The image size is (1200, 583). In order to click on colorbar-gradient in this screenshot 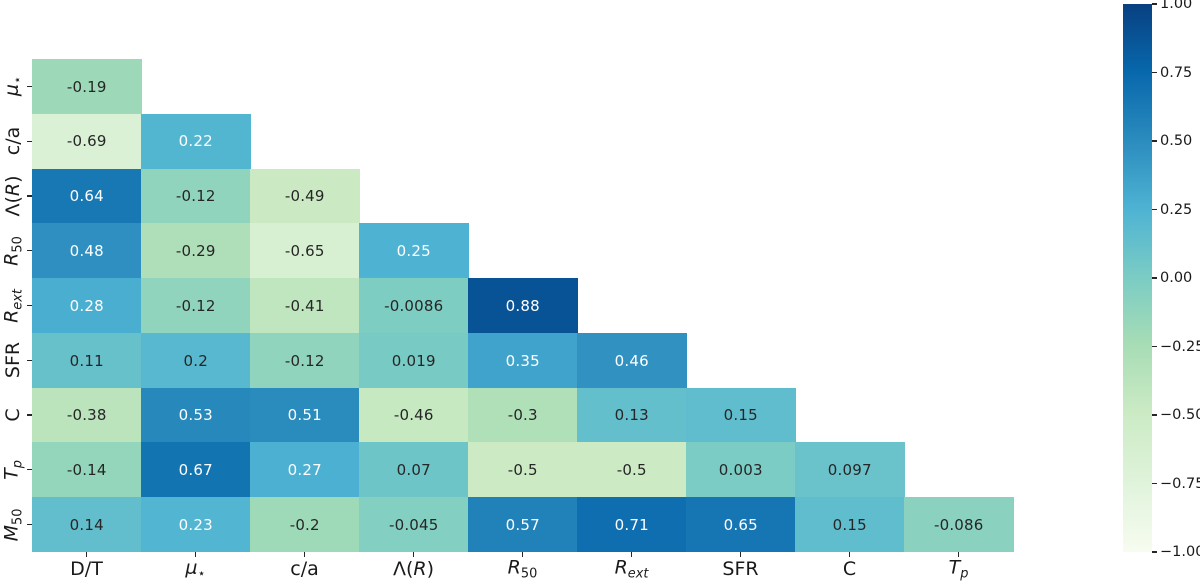, I will do `click(1137, 278)`.